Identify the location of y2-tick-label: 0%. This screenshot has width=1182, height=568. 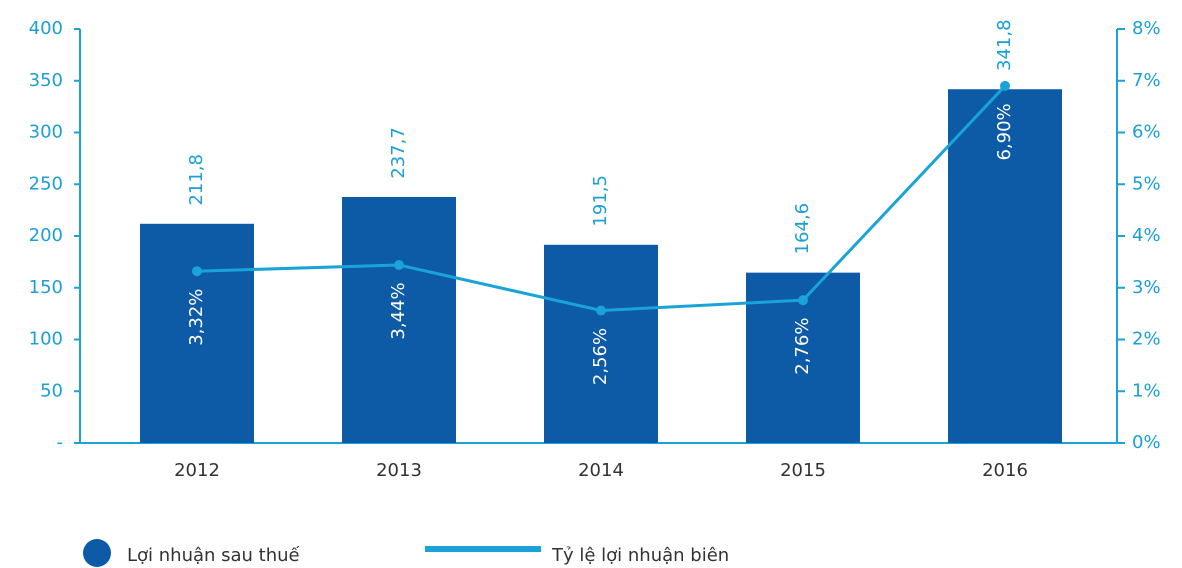
(1146, 442).